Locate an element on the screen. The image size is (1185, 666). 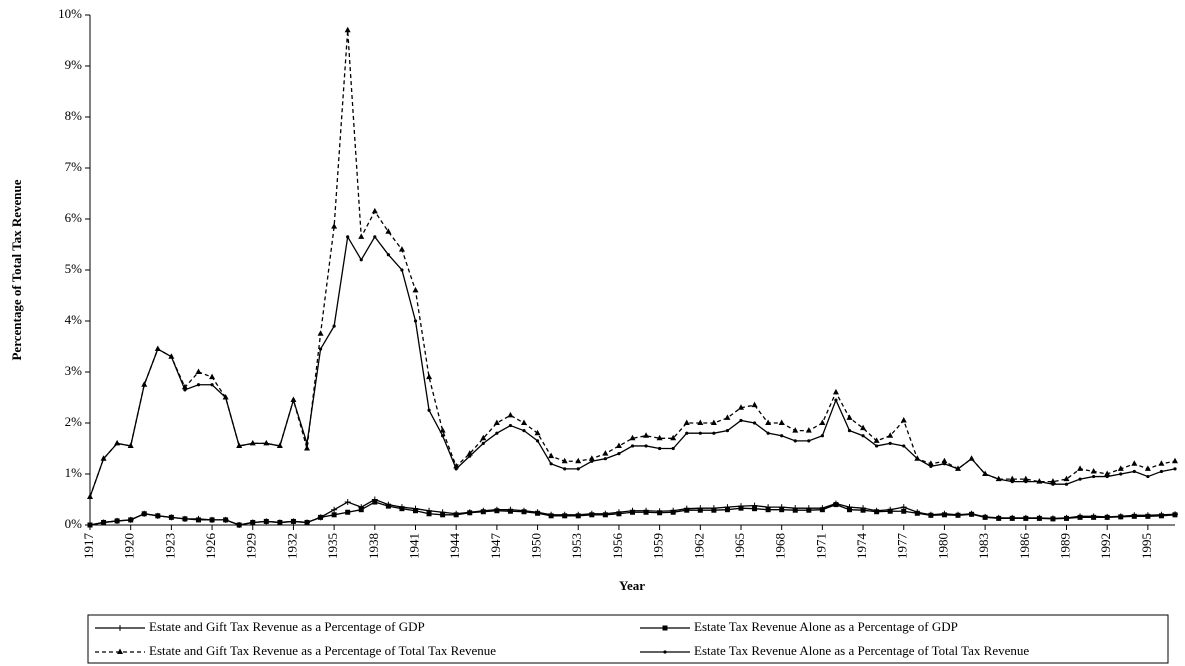
y-tick-label: 2% is located at coordinates (74, 421).